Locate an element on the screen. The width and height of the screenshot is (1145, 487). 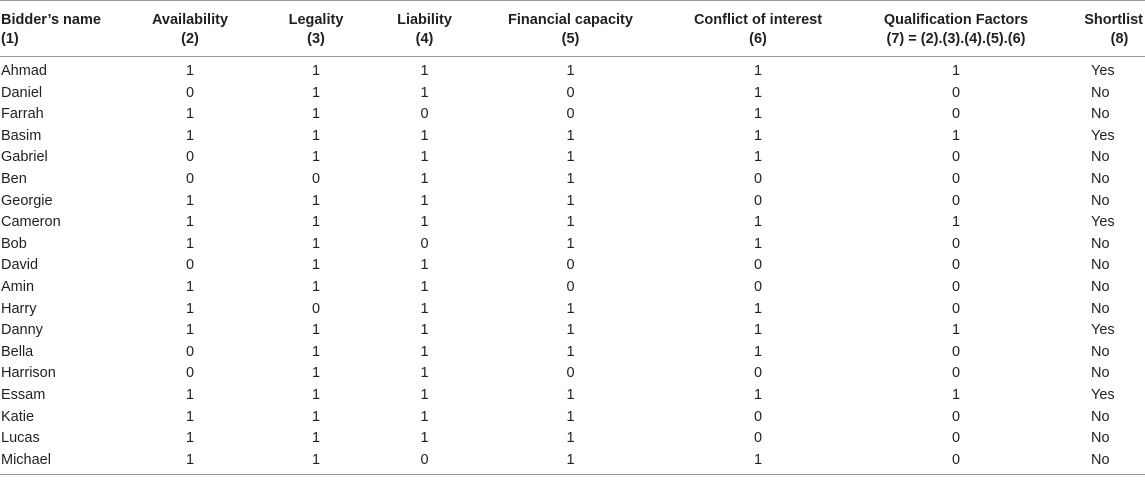
table-row: David 0 1 1 0 0 0 No is located at coordinates (572, 266).